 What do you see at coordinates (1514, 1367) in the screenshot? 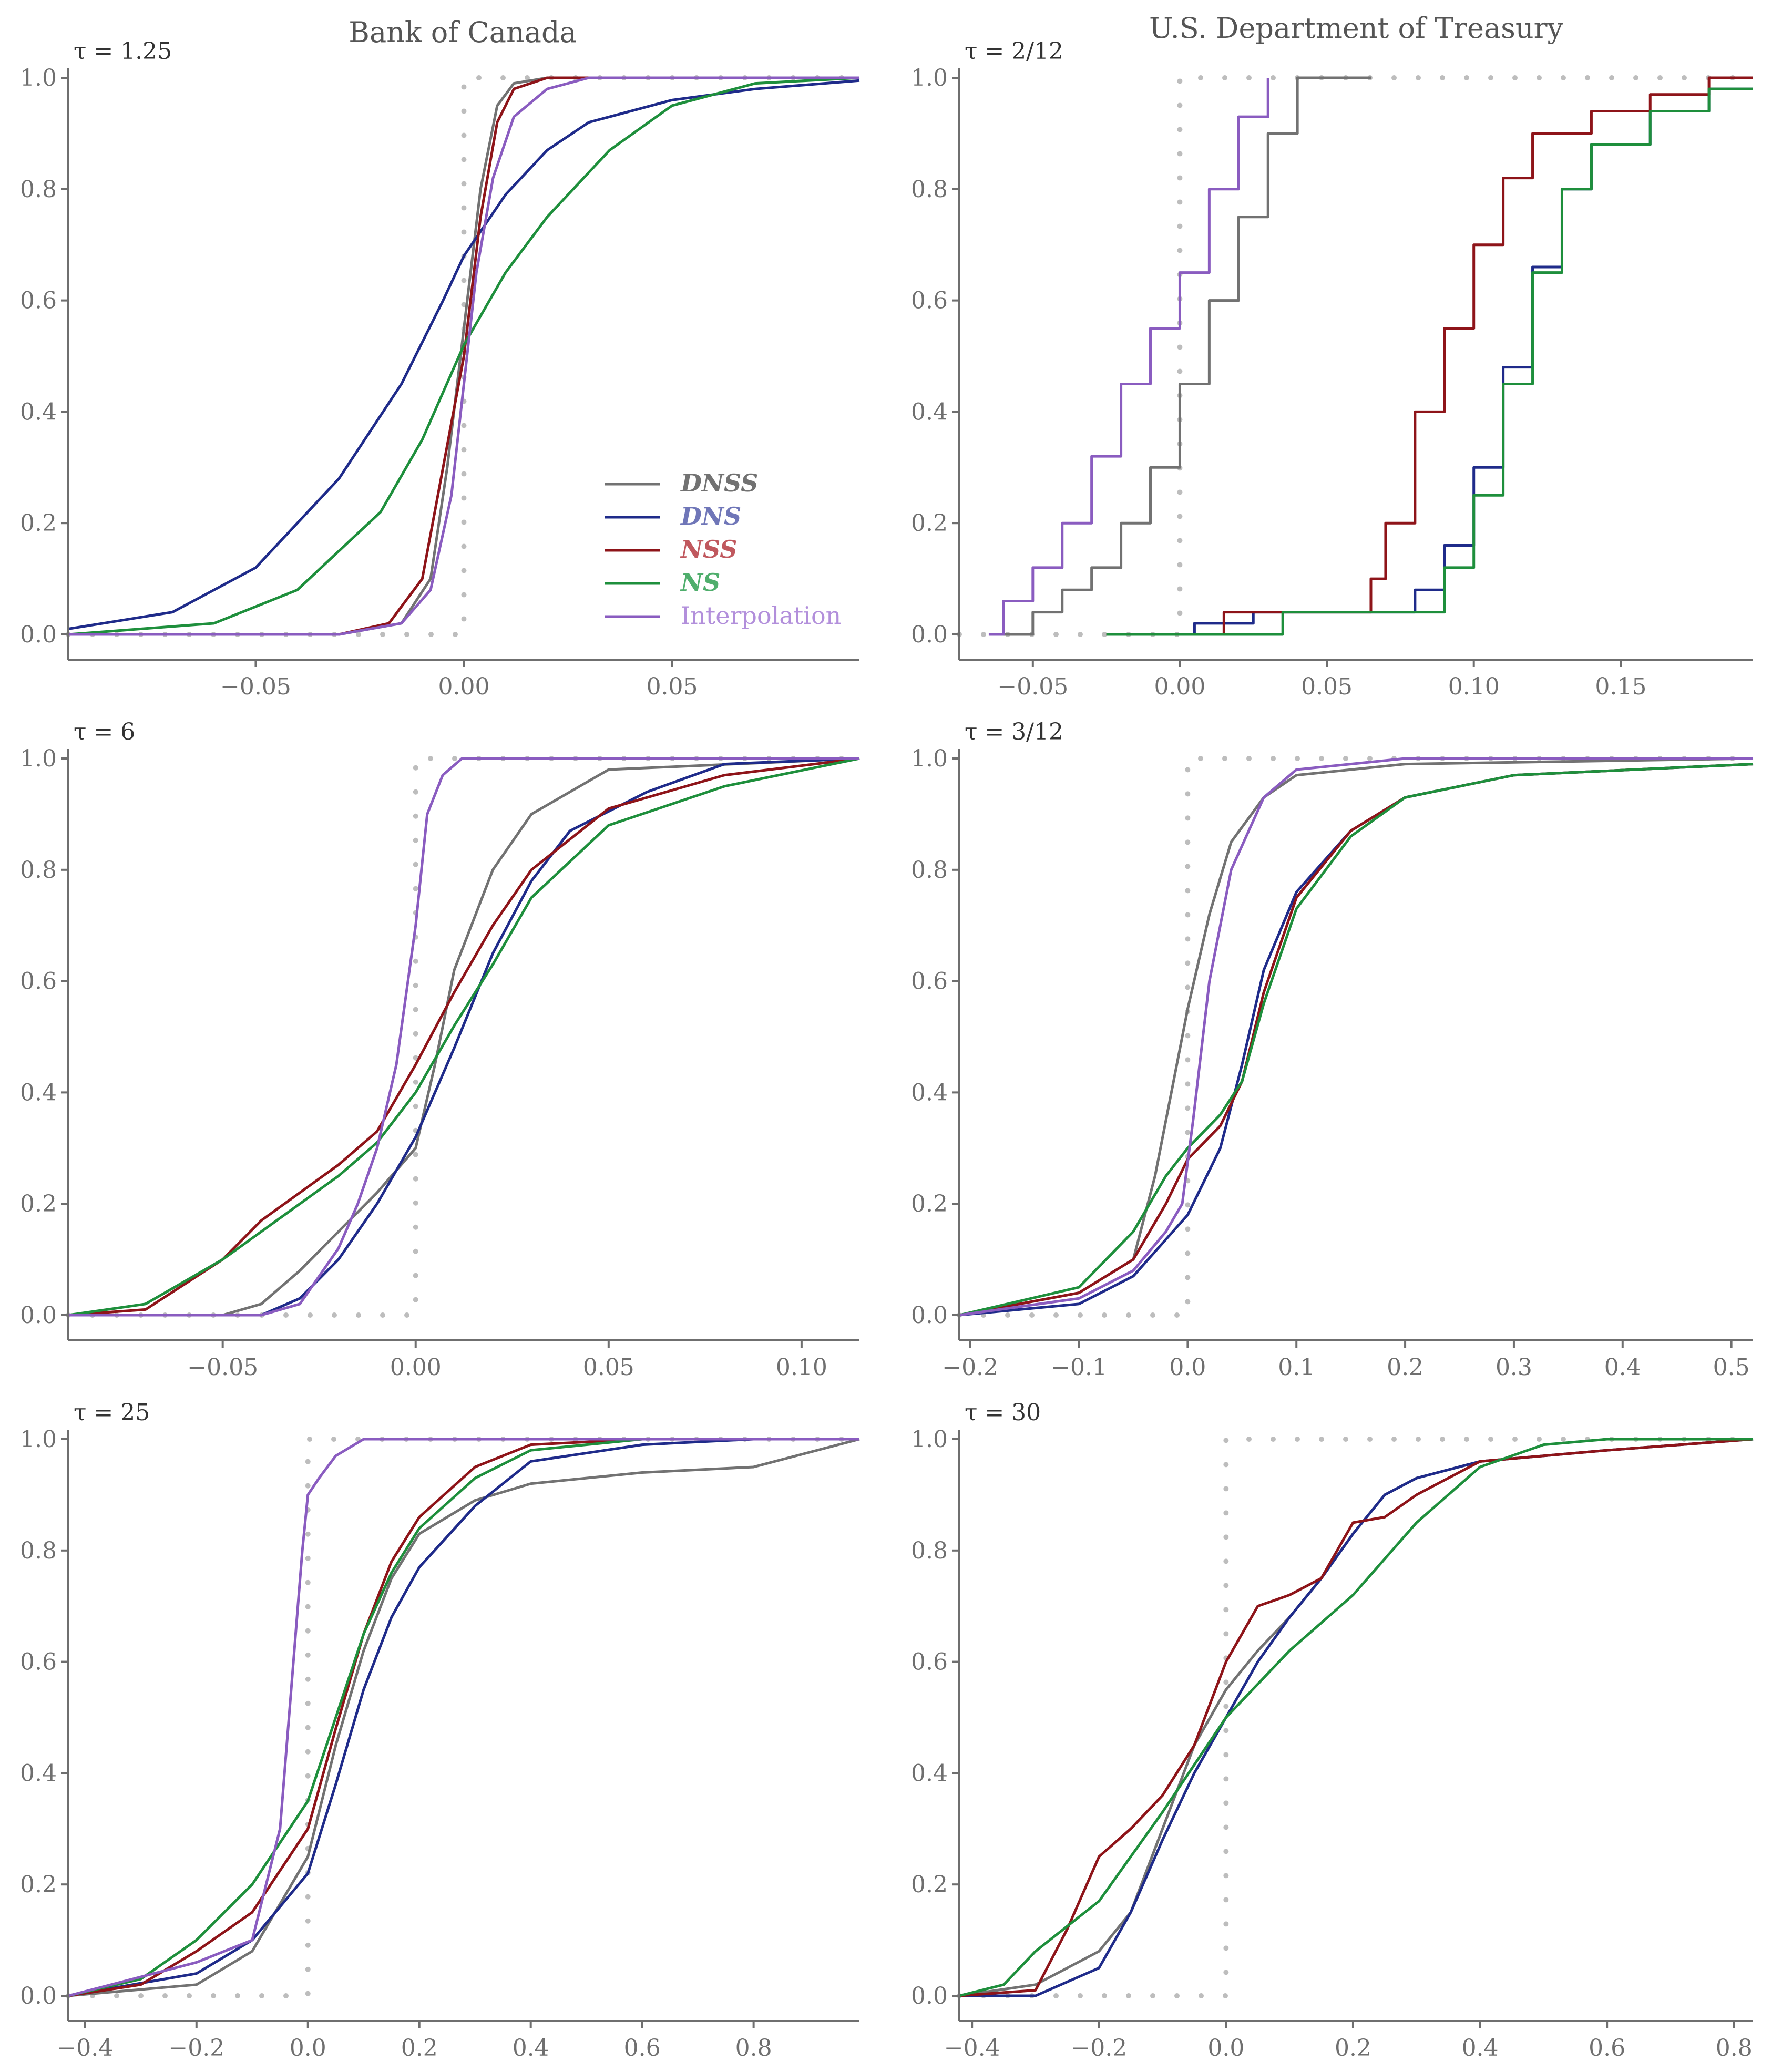
I see `x-tick-label: 0.3` at bounding box center [1514, 1367].